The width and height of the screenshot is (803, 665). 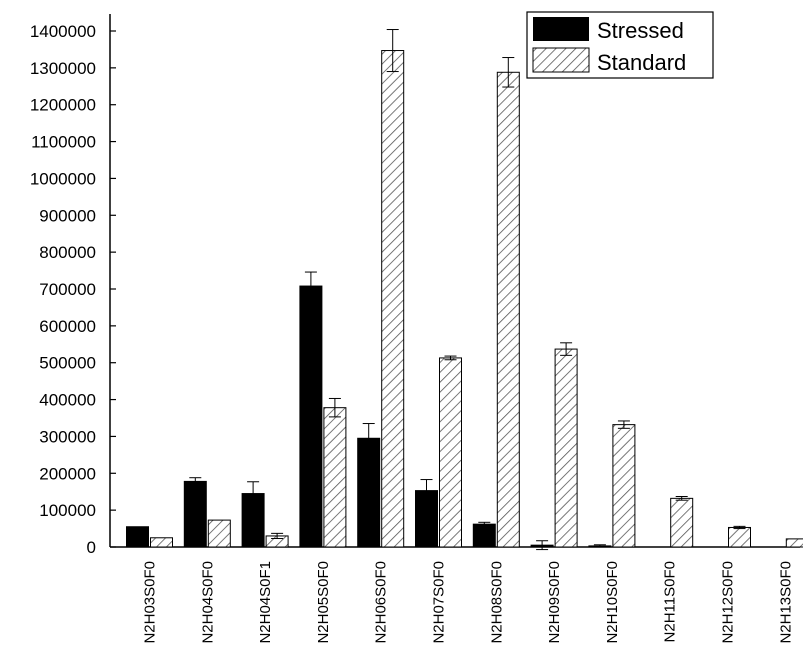 What do you see at coordinates (67, 473) in the screenshot?
I see `y-tick-label: 200000` at bounding box center [67, 473].